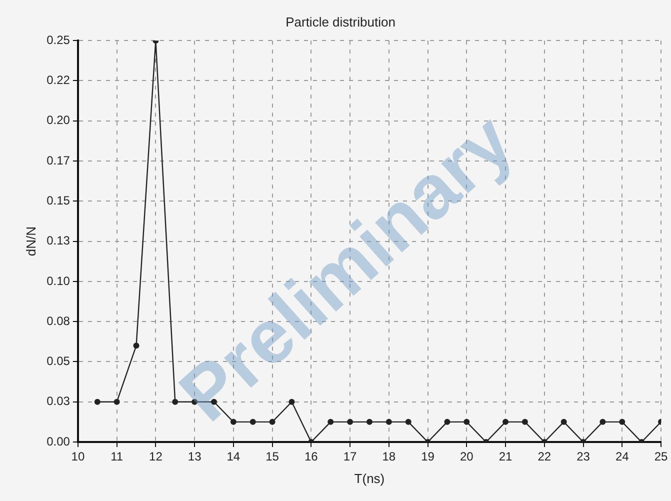  Describe the element at coordinates (195, 457) in the screenshot. I see `x-tick-label: 13` at that location.